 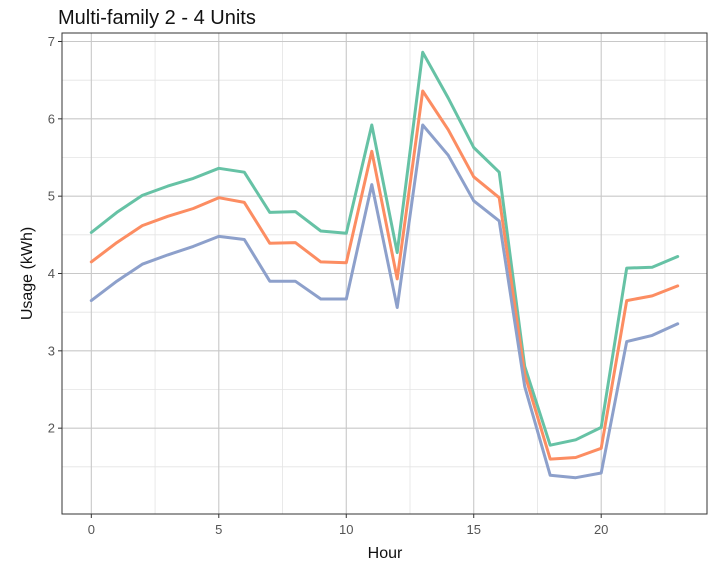 What do you see at coordinates (51, 196) in the screenshot?
I see `y-tick-label: 5` at bounding box center [51, 196].